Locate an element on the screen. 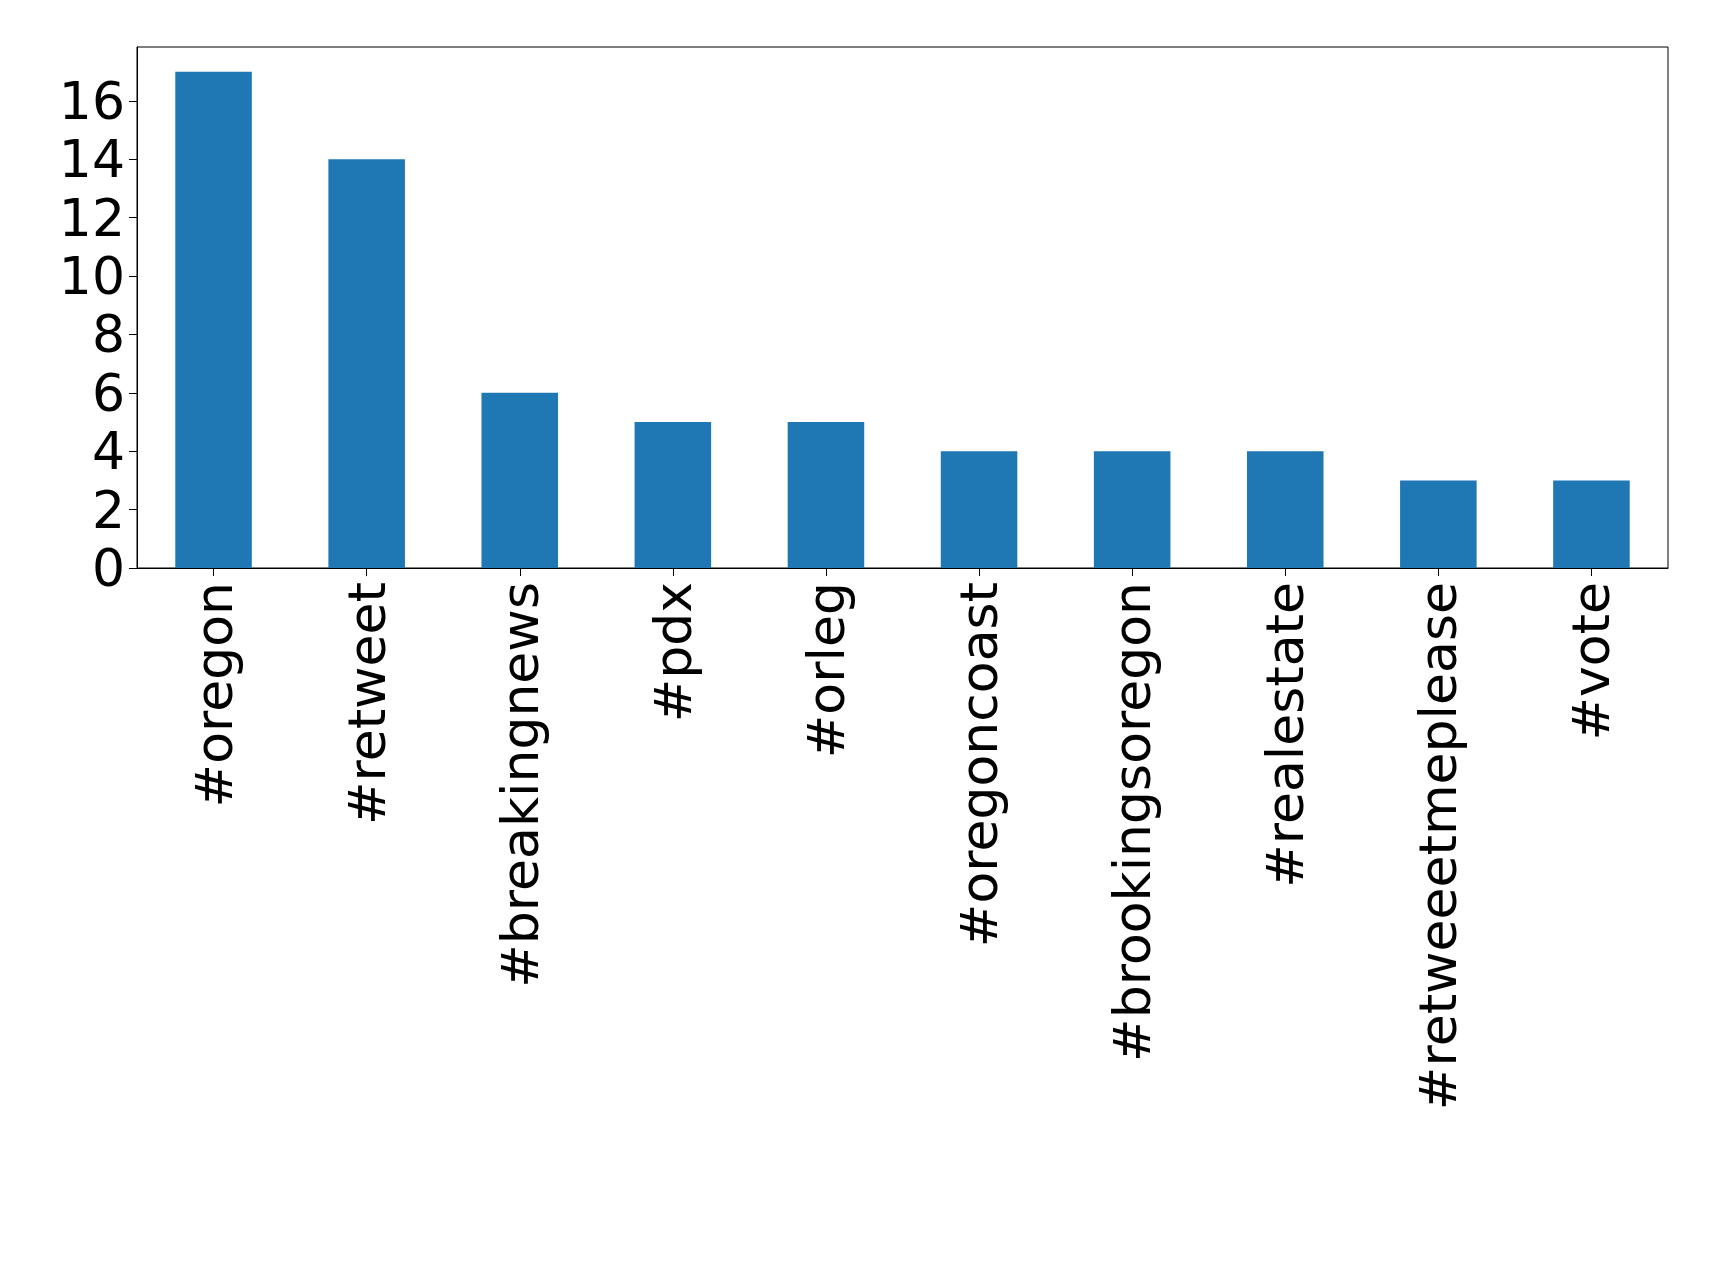 The width and height of the screenshot is (1719, 1263). y-tick-label: 10 is located at coordinates (91, 276).